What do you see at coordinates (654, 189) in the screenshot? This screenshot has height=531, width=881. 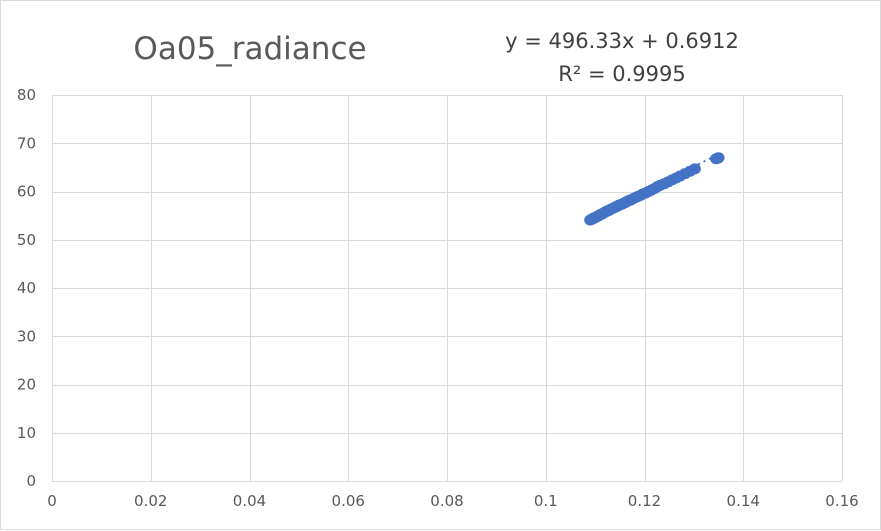 I see `data-points` at bounding box center [654, 189].